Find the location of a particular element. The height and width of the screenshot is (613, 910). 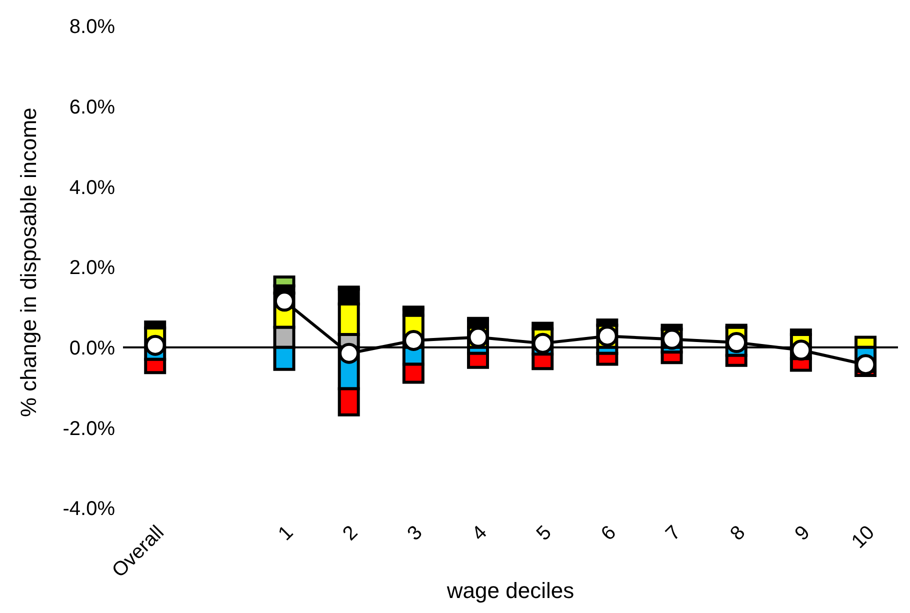

y-axis-title: % change in disposable income is located at coordinates (28, 262).